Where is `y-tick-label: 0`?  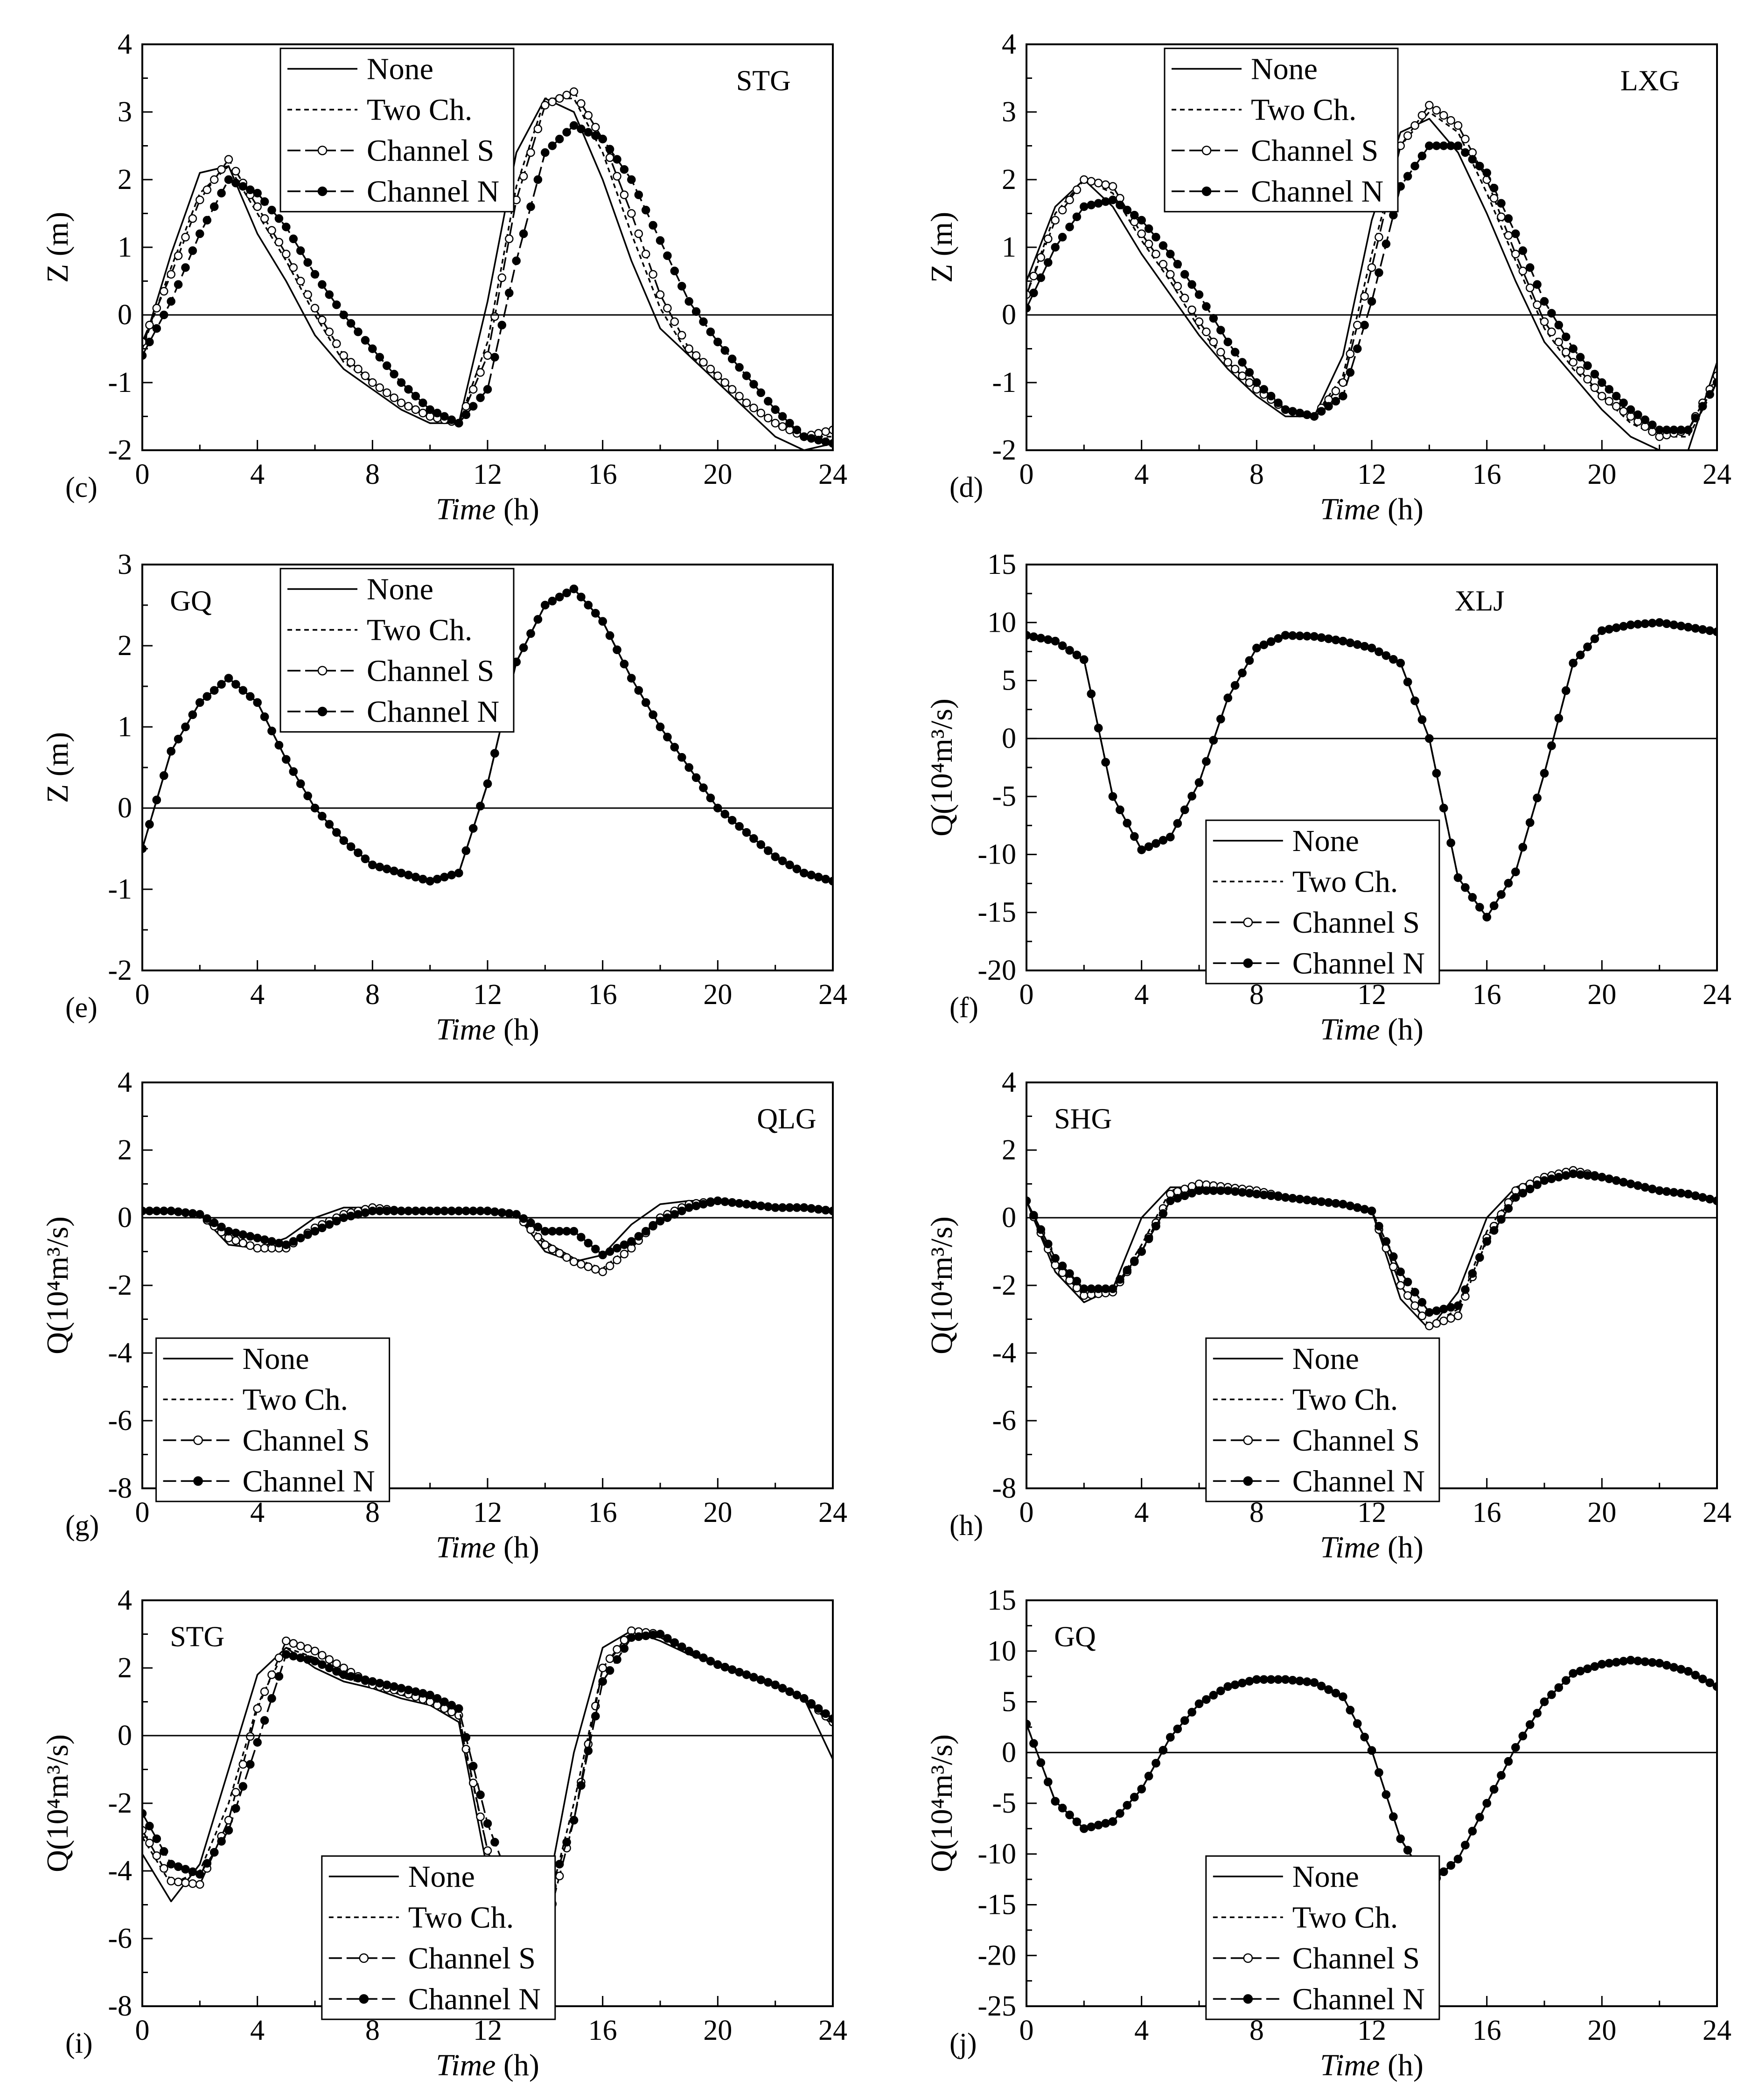 y-tick-label: 0 is located at coordinates (125, 808).